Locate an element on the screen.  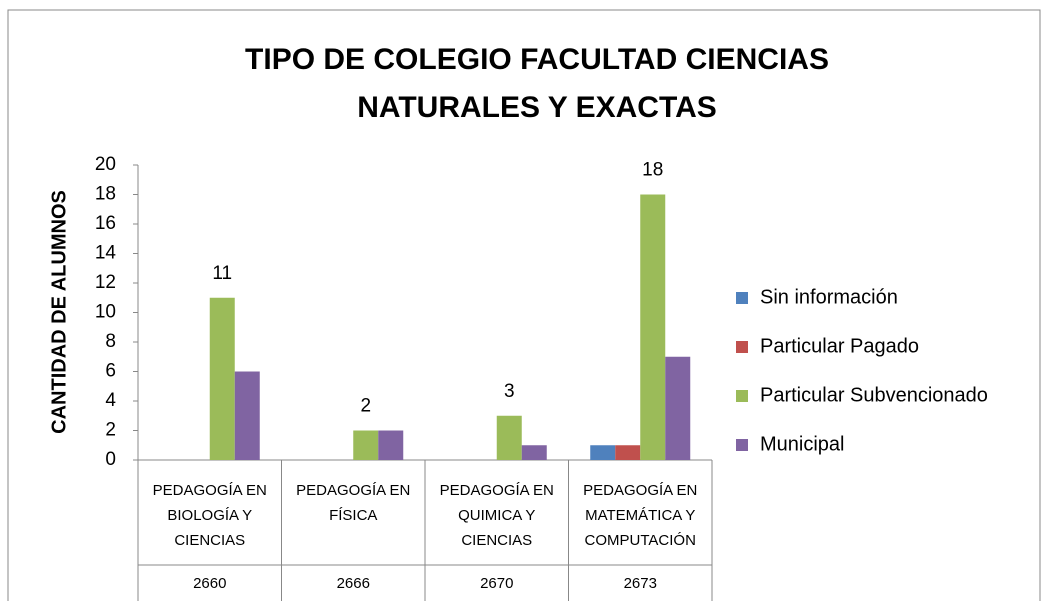
legend-label: Particular Subvencionado is located at coordinates (874, 395).